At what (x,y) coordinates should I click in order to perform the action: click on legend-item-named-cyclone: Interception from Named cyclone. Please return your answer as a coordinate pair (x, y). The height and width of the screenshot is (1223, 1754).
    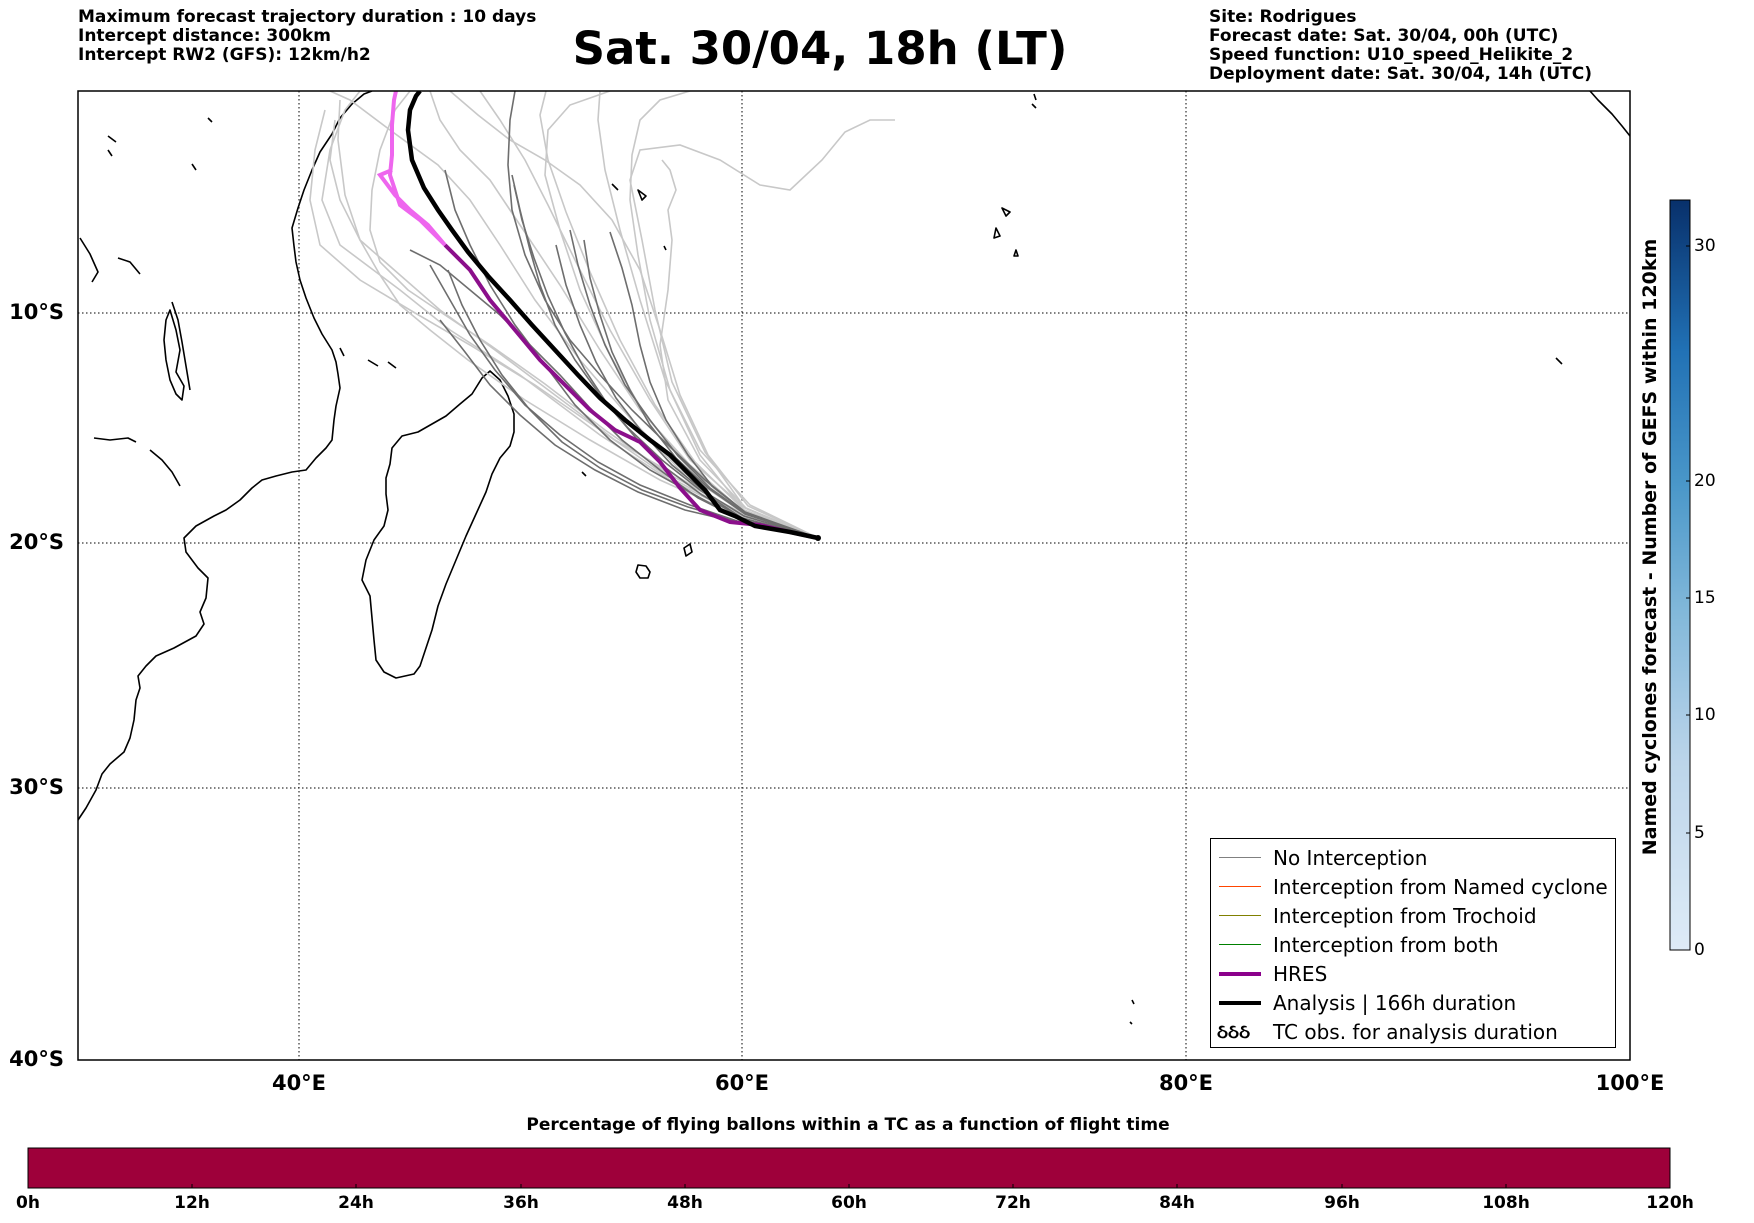
    Looking at the image, I should click on (1413, 887).